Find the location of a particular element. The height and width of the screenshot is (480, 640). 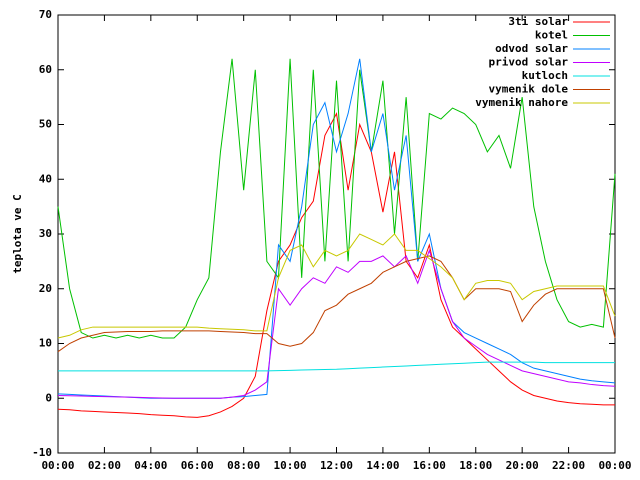

legend-label: privod solar is located at coordinates (529, 62).